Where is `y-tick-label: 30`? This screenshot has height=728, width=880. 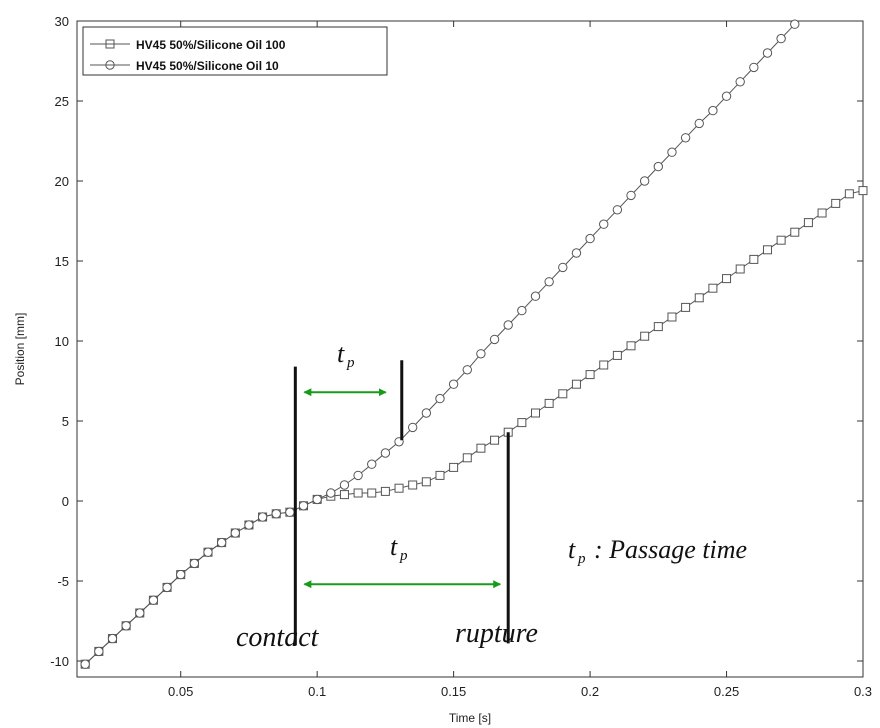 y-tick-label: 30 is located at coordinates (62, 21).